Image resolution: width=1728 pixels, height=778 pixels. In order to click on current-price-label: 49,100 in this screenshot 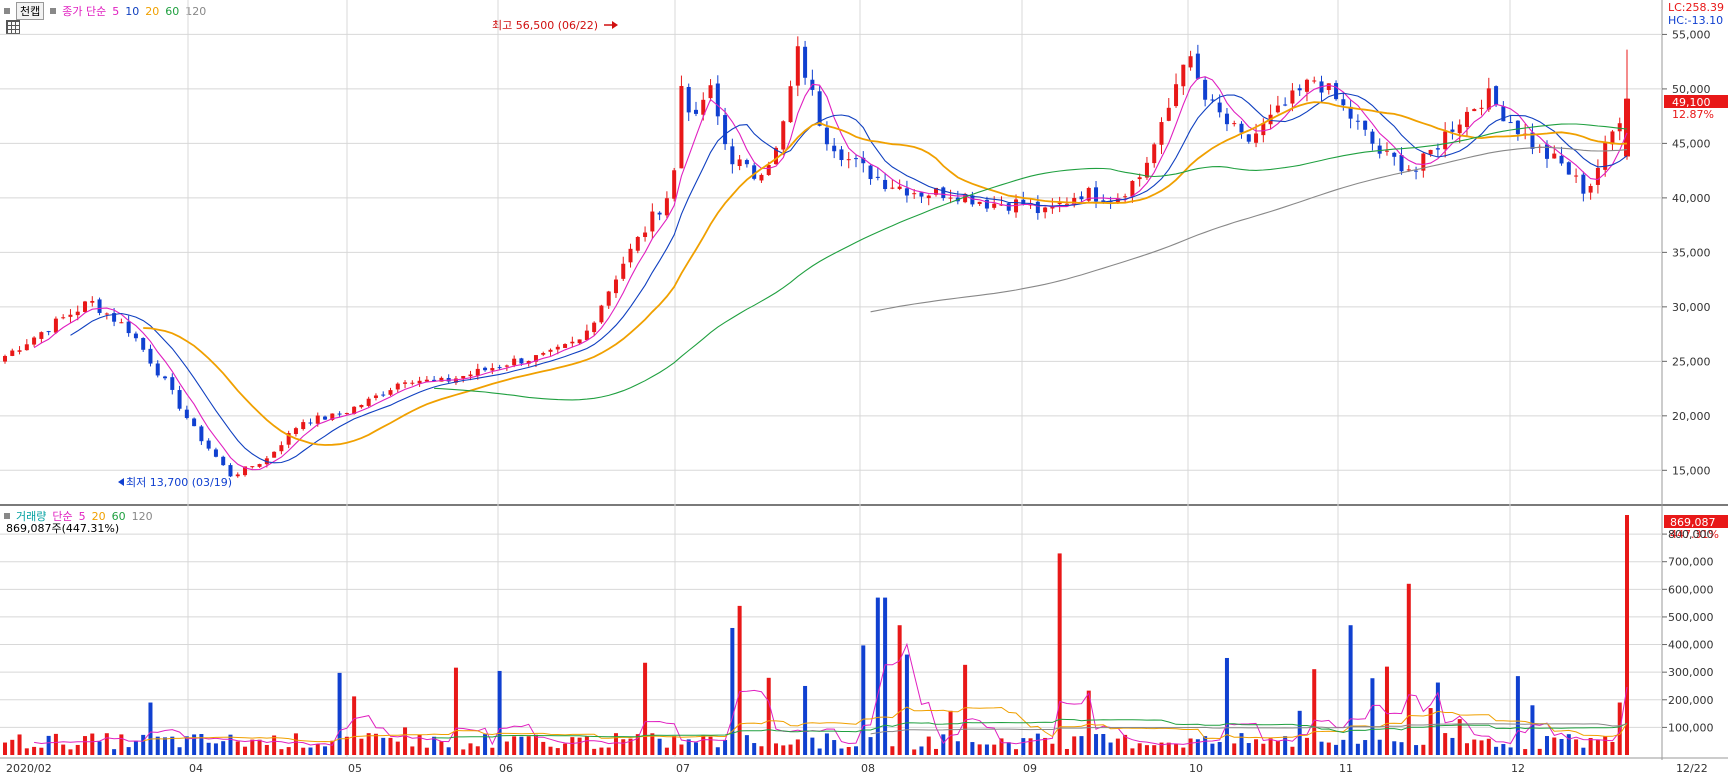, I will do `click(1691, 102)`.